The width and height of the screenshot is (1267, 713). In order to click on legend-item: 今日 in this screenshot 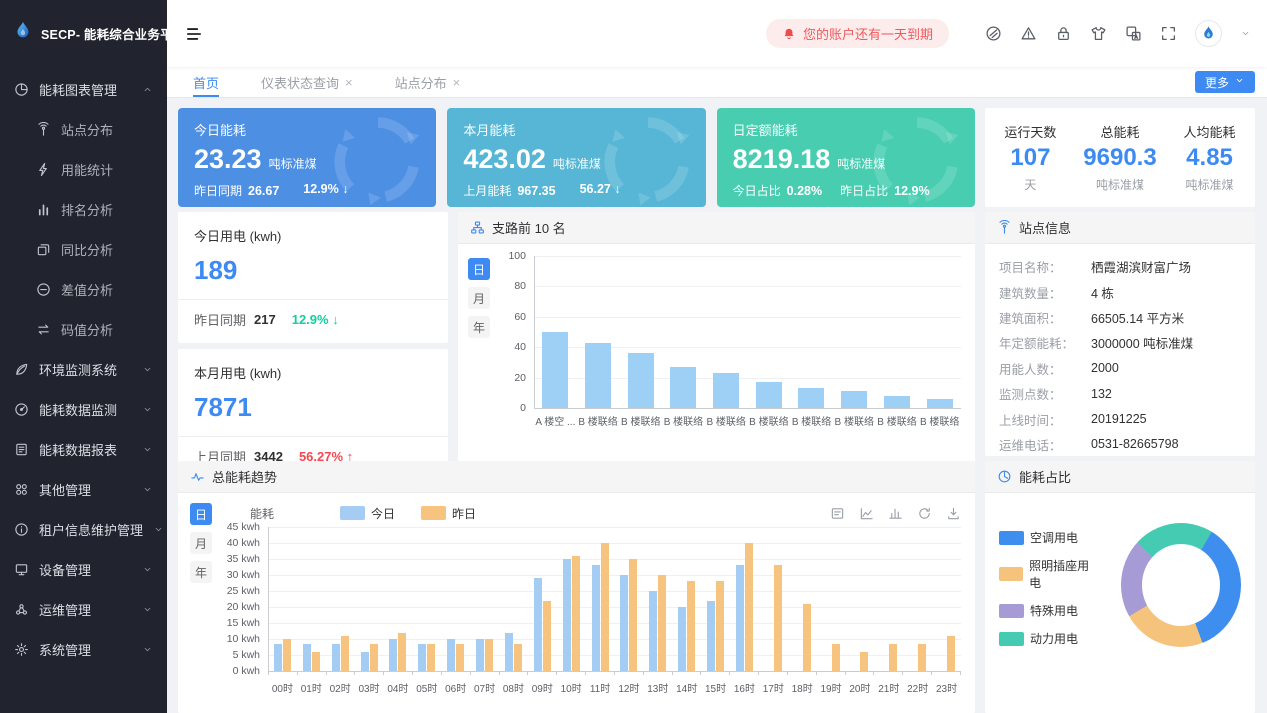, I will do `click(367, 513)`.